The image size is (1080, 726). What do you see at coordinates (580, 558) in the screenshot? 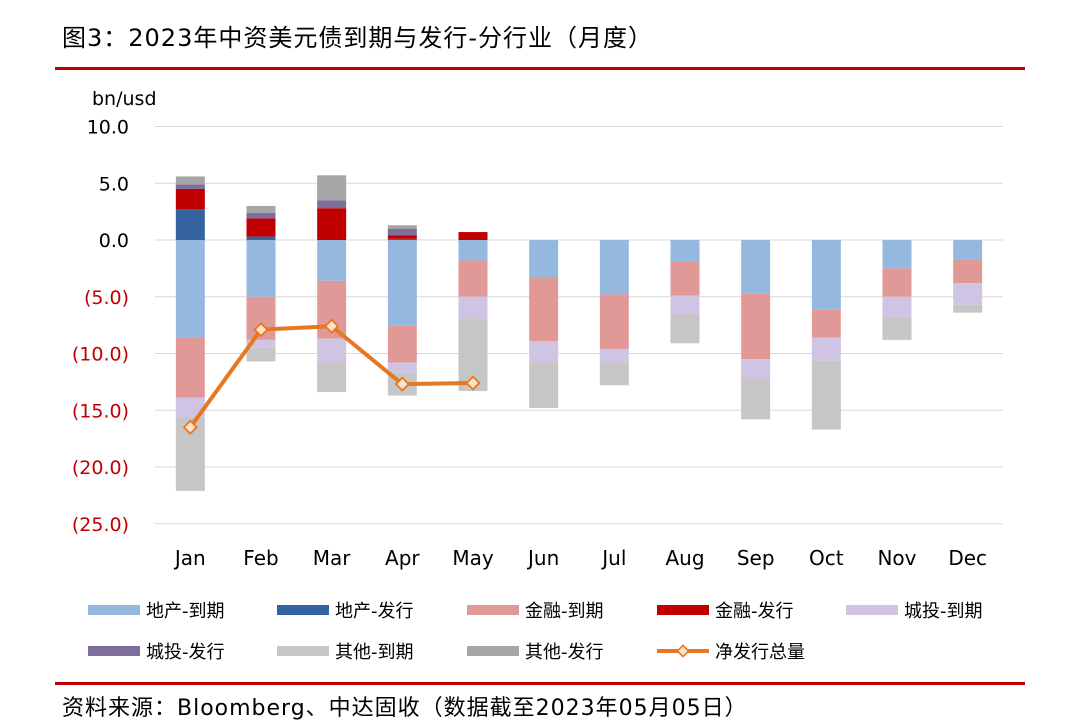
I see `x-axis-ticks: Jan Feb Mar Apr May Jun Jul Aug Sep Oct Nov Dec` at bounding box center [580, 558].